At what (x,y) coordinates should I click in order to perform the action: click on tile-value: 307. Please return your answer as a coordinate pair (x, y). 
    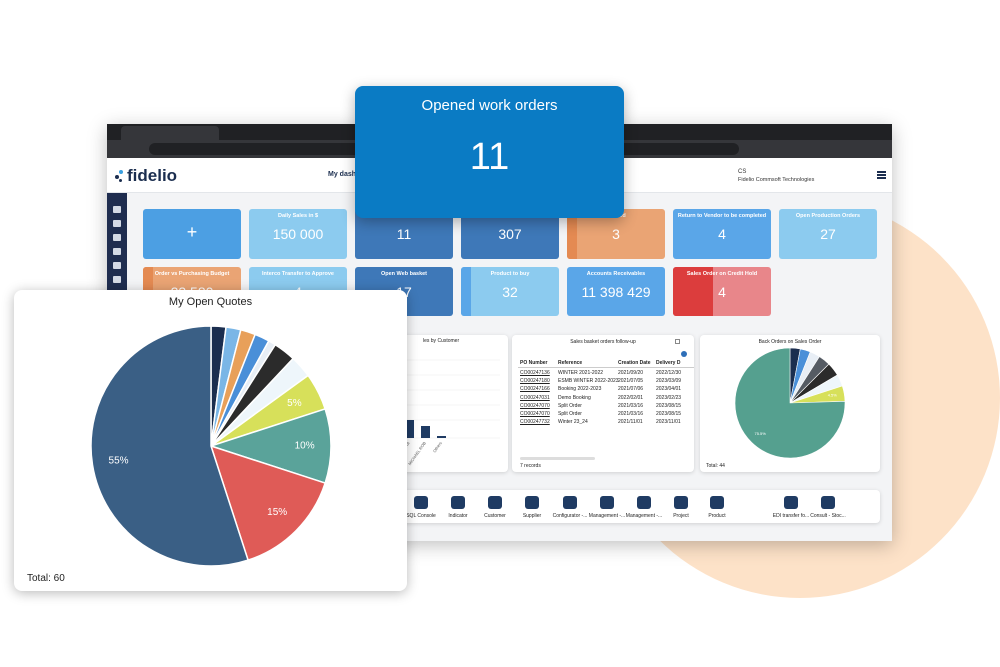
    Looking at the image, I should click on (510, 234).